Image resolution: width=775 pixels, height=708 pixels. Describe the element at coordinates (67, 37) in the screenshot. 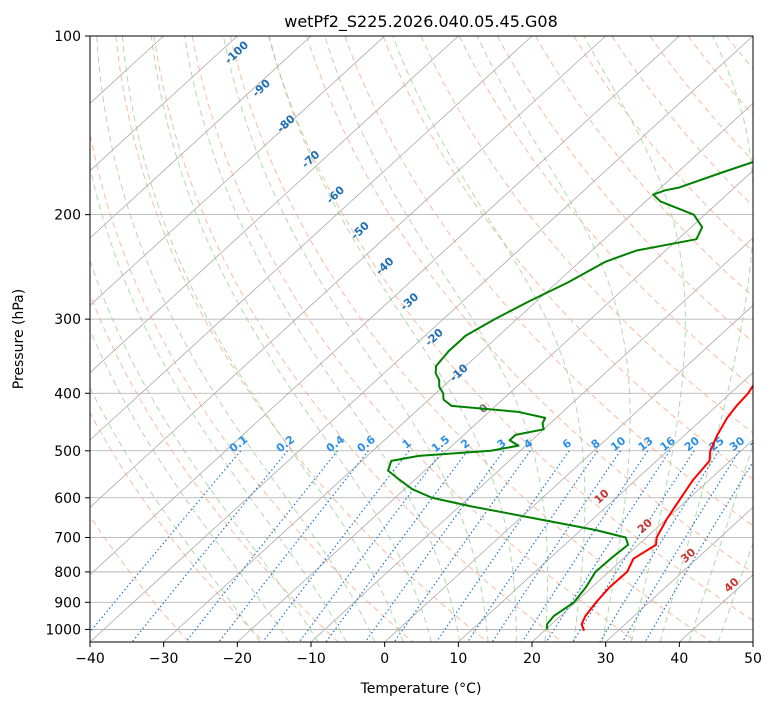

I see `y-tick-label: 100` at that location.